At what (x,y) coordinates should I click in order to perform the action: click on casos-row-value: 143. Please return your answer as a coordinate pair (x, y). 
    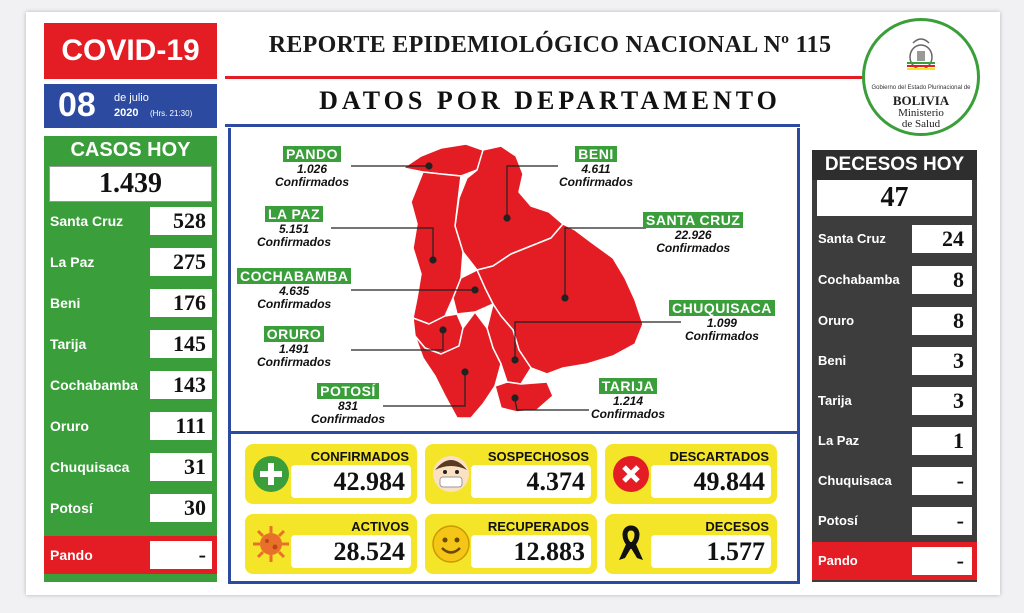
    Looking at the image, I should click on (181, 385).